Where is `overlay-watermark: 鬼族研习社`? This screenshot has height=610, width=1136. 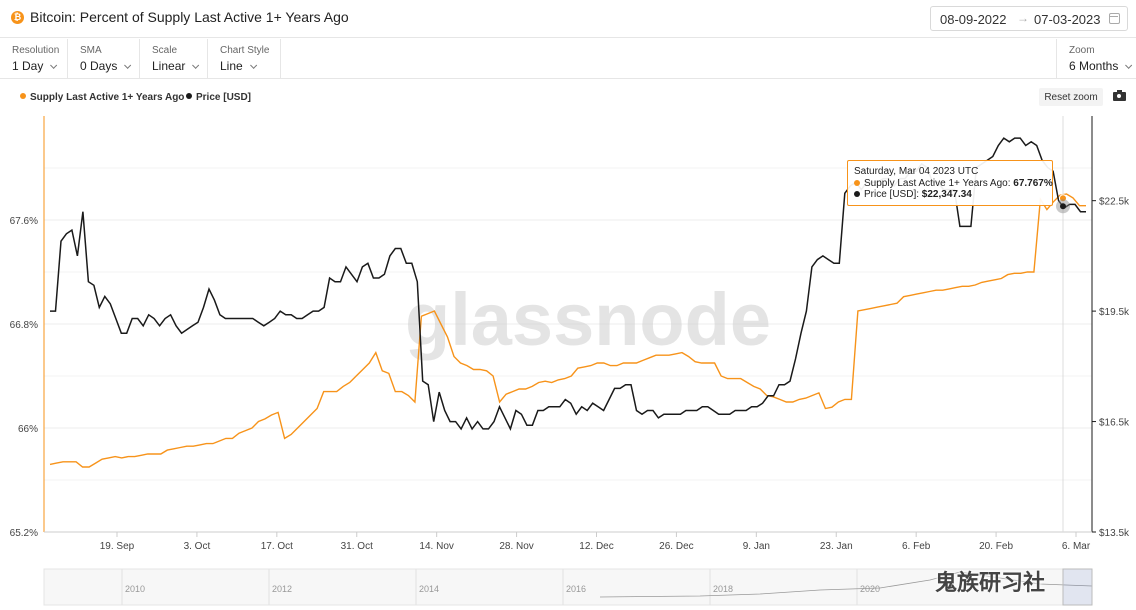
overlay-watermark: 鬼族研习社 is located at coordinates (990, 583).